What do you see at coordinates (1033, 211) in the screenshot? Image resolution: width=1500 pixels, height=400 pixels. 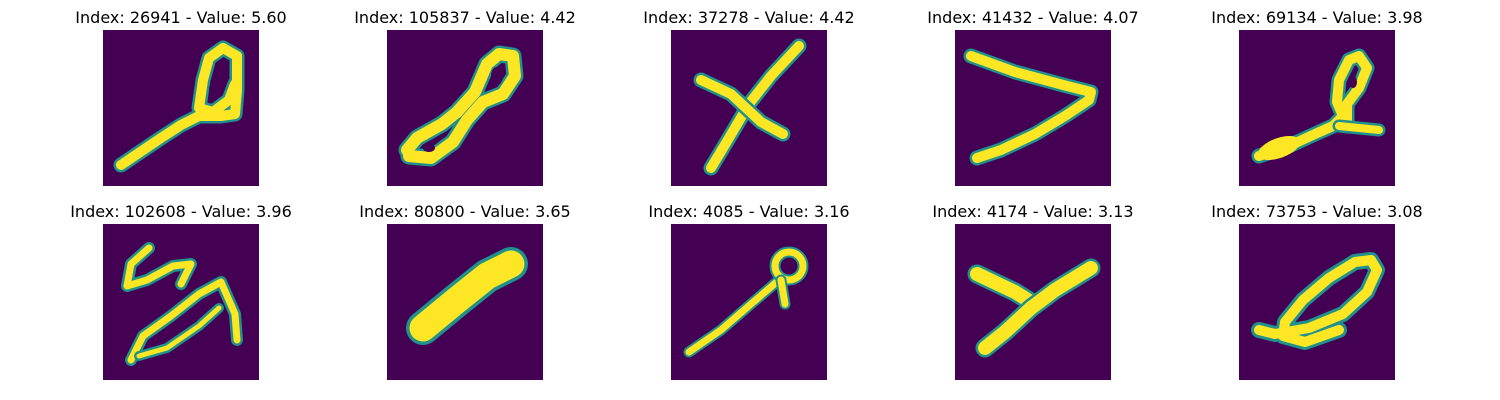 I see `panel-title: Index: 4174 - Value: 3.13` at bounding box center [1033, 211].